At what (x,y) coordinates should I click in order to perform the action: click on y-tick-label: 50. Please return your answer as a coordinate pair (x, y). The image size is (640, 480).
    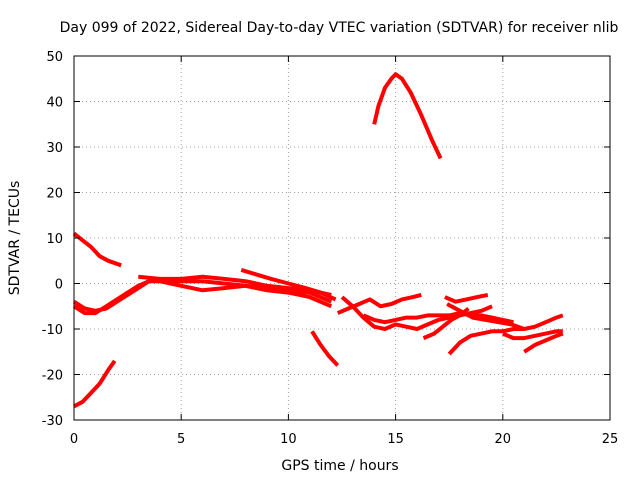
    Looking at the image, I should click on (54, 57).